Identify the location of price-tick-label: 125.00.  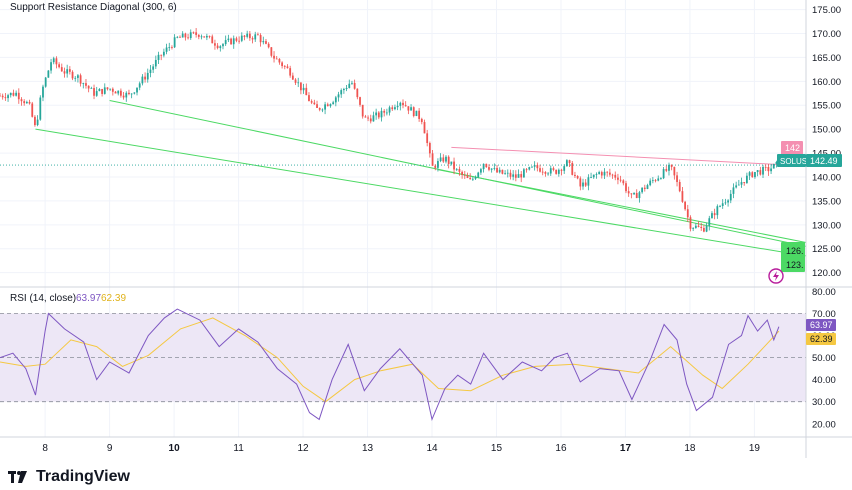
(826, 249).